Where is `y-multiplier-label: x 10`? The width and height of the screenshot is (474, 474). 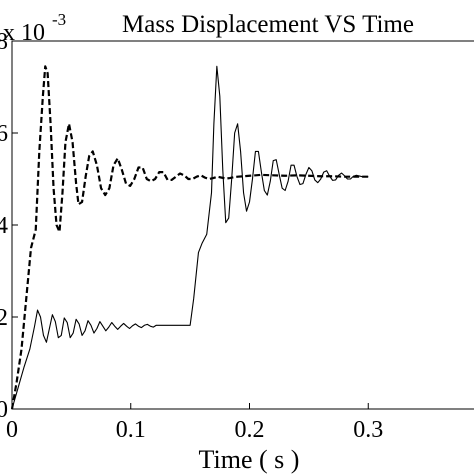
y-multiplier-label: x 10 is located at coordinates (24, 33).